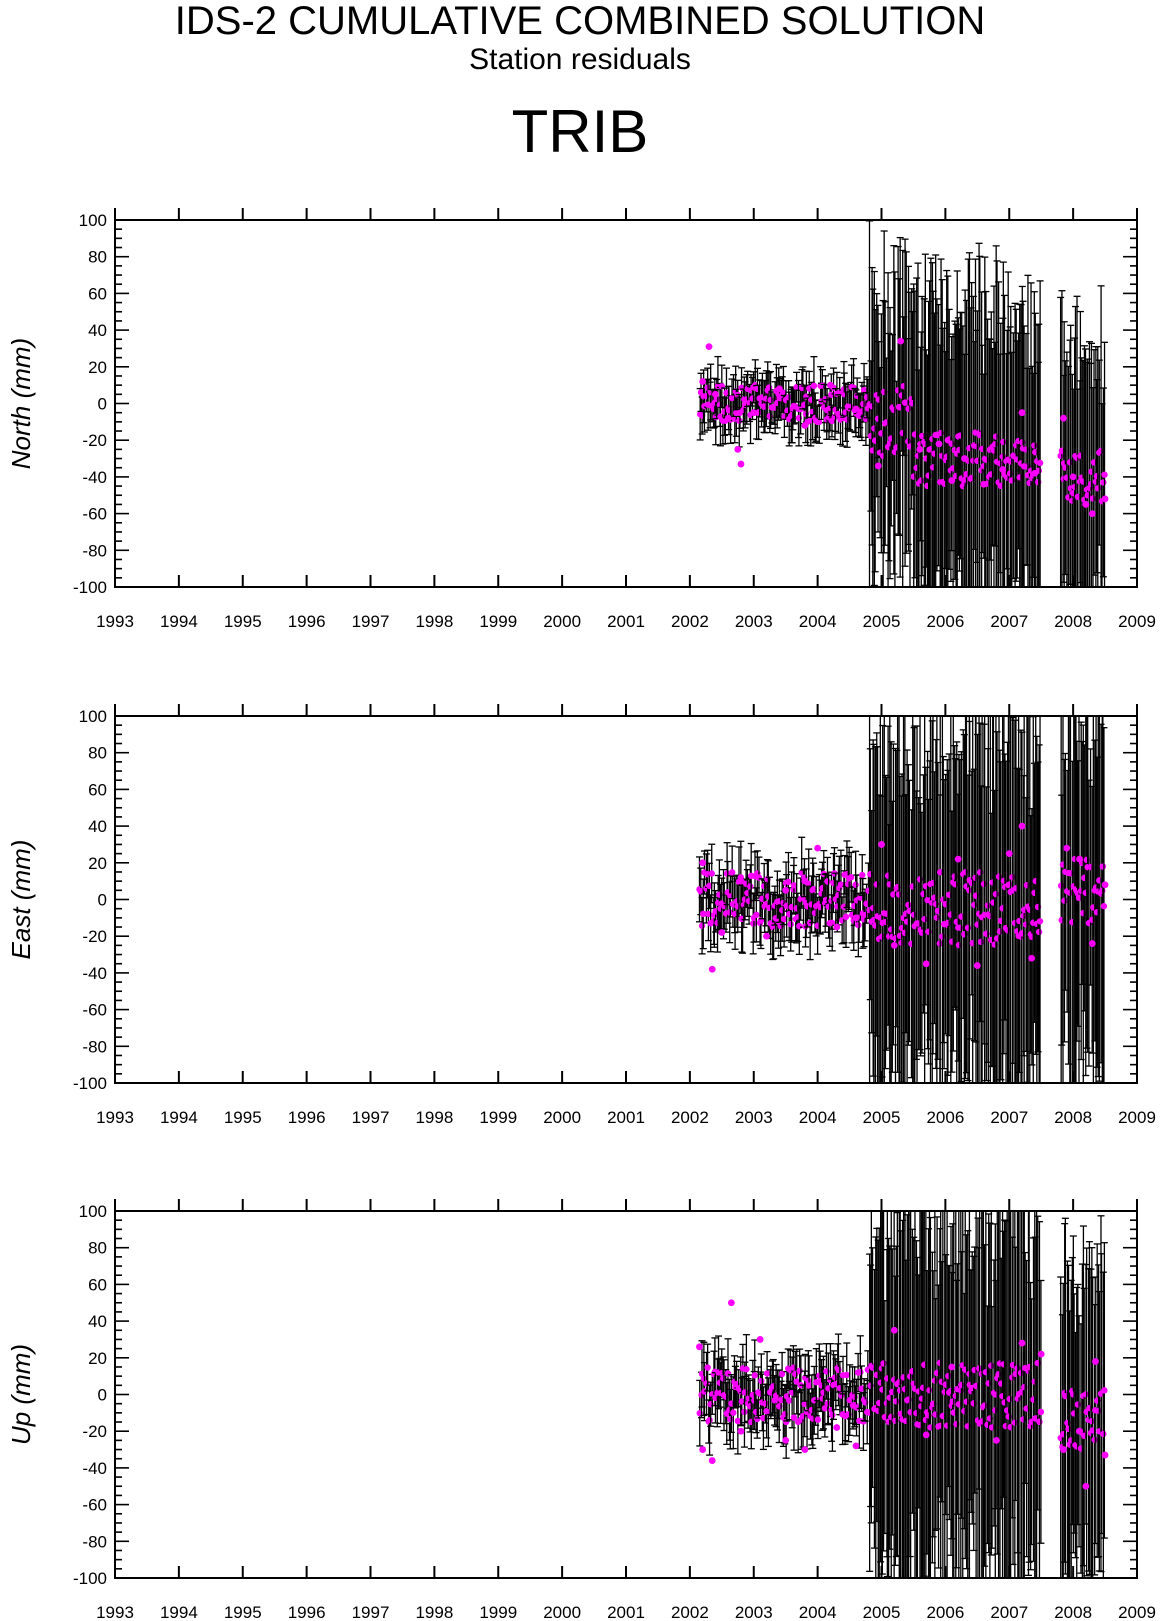  Describe the element at coordinates (902, 899) in the screenshot. I see `data-marks` at that location.